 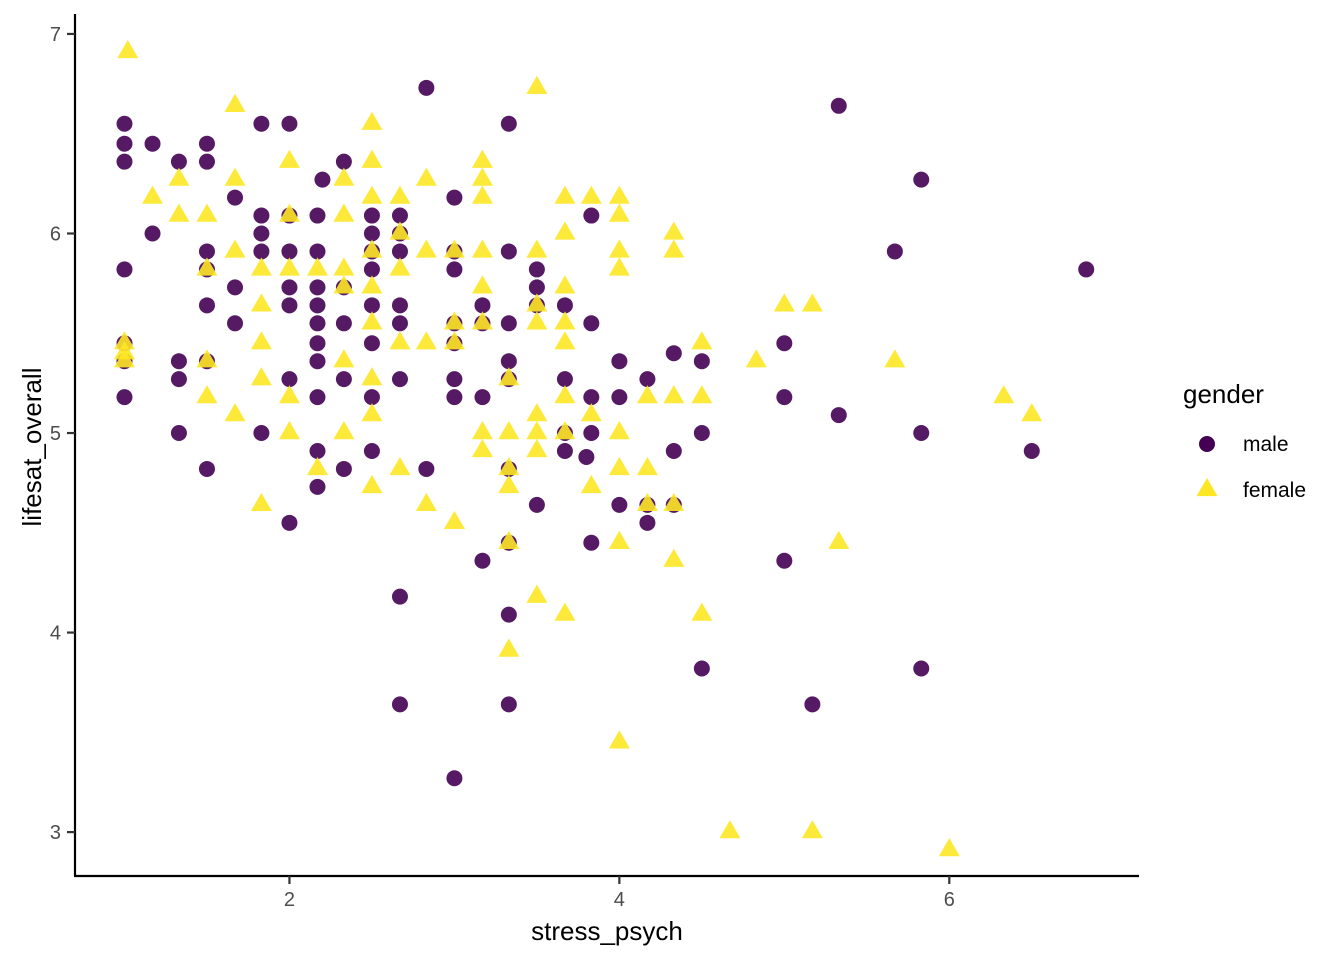 What do you see at coordinates (1207, 487) in the screenshot?
I see `legend-key-female` at bounding box center [1207, 487].